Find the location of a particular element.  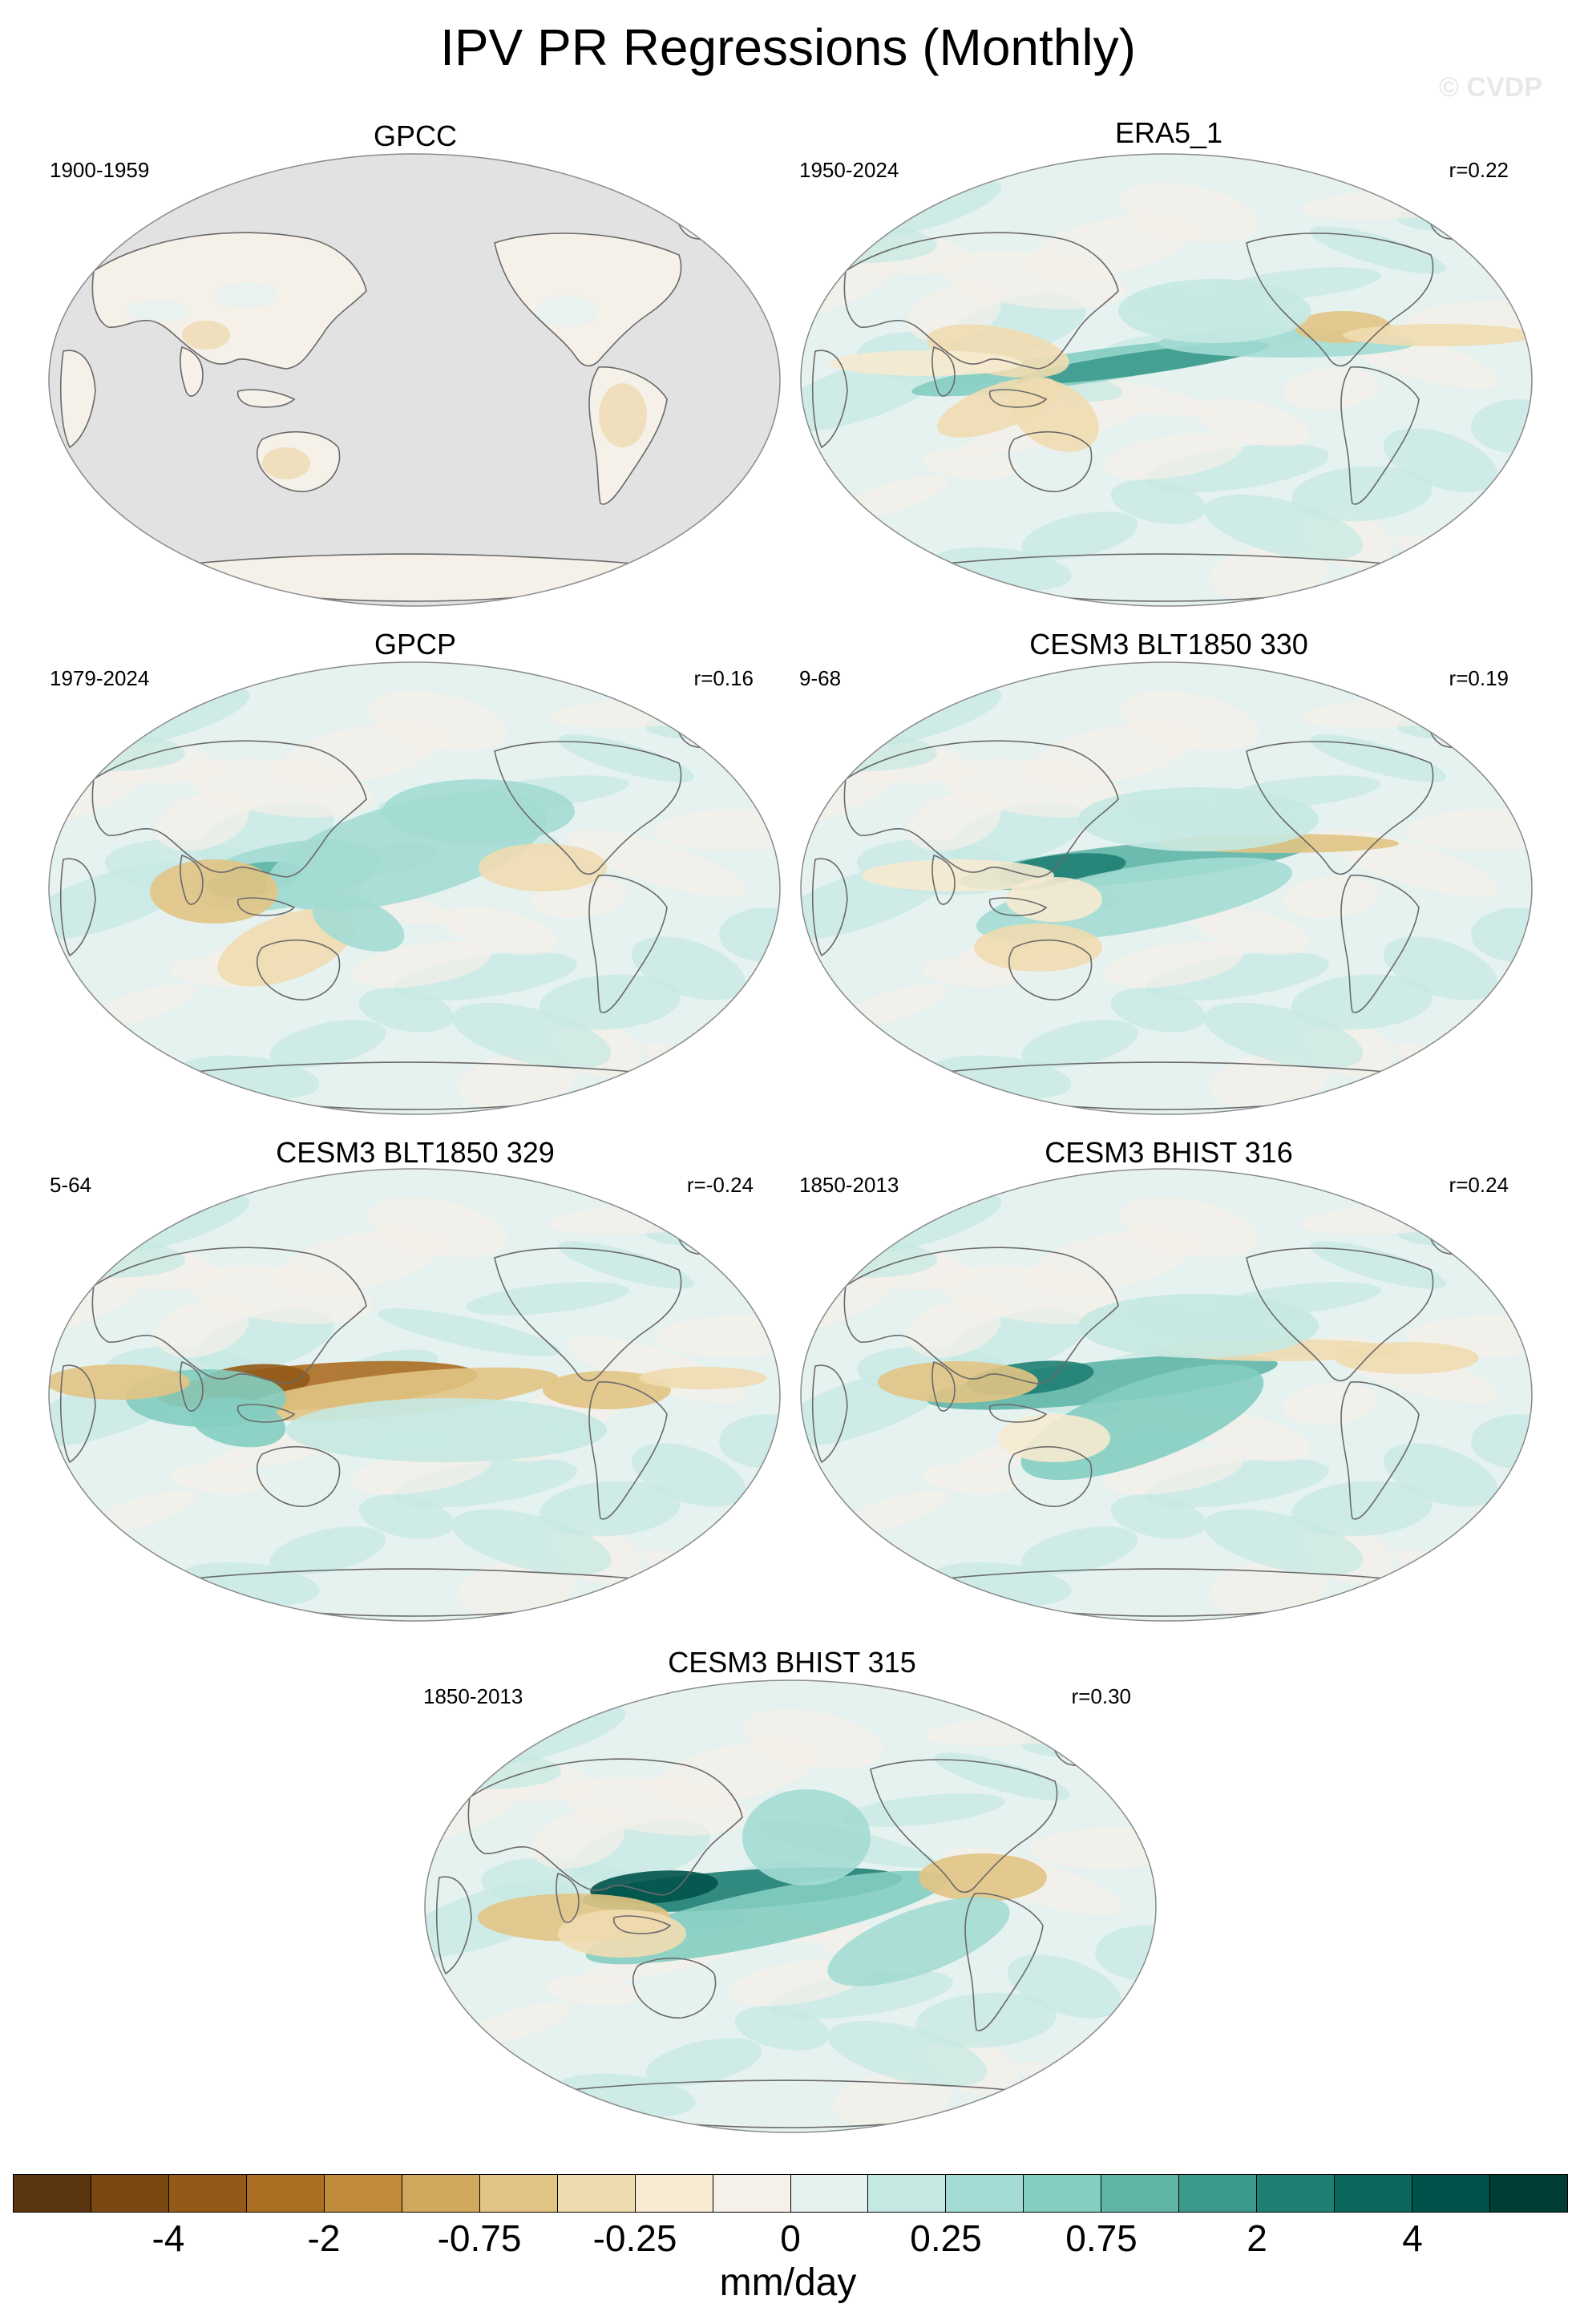

panel-title-blt1850-329: CESM3 BLT1850 329 is located at coordinates (415, 1152).